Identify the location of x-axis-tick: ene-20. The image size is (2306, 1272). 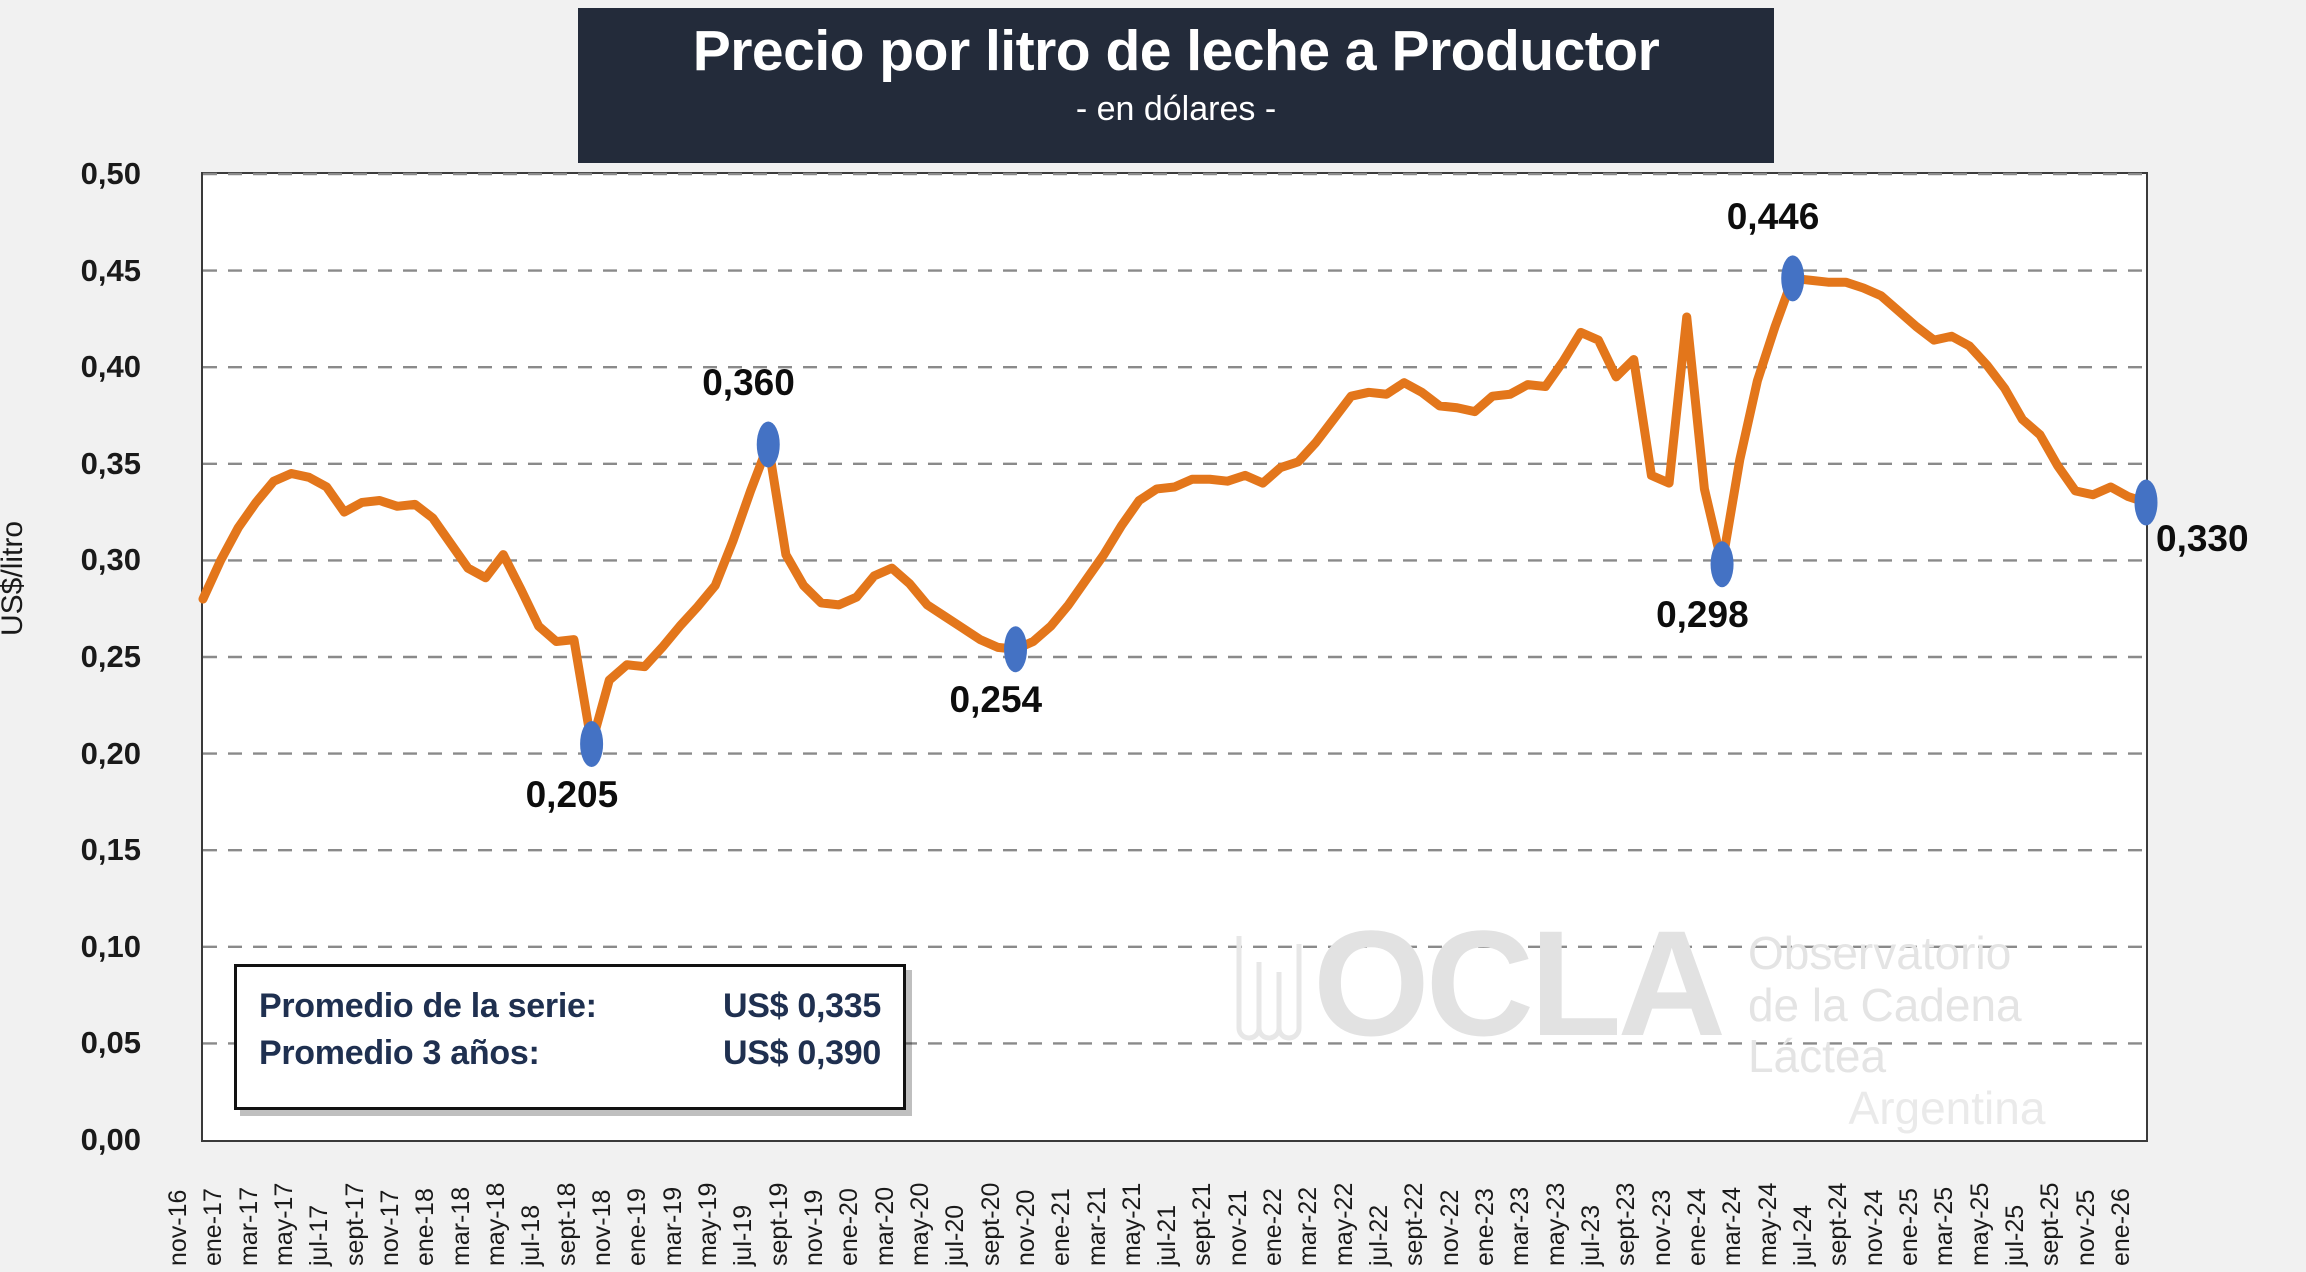
(849, 1227).